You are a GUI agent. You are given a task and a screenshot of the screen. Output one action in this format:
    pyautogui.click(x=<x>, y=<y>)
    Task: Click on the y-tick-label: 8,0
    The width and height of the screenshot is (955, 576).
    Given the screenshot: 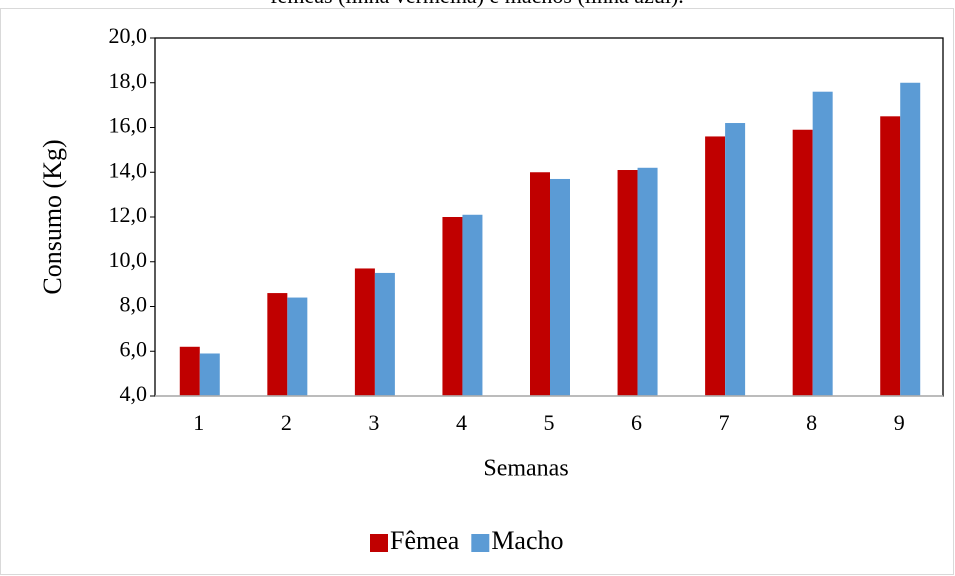 What is the action you would take?
    pyautogui.click(x=134, y=304)
    